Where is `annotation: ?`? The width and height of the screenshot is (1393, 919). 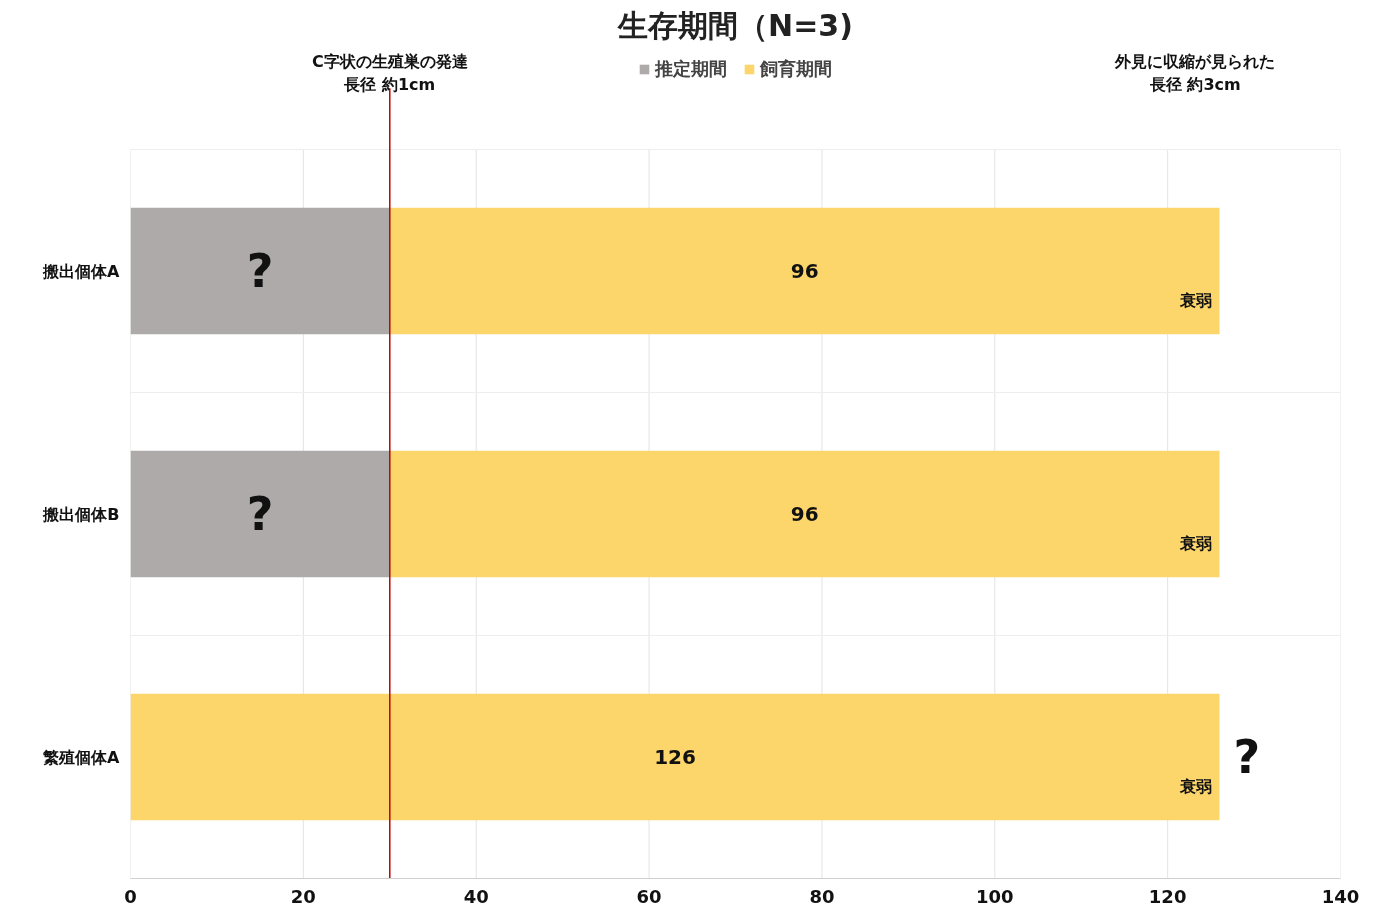 annotation: ? is located at coordinates (1247, 757).